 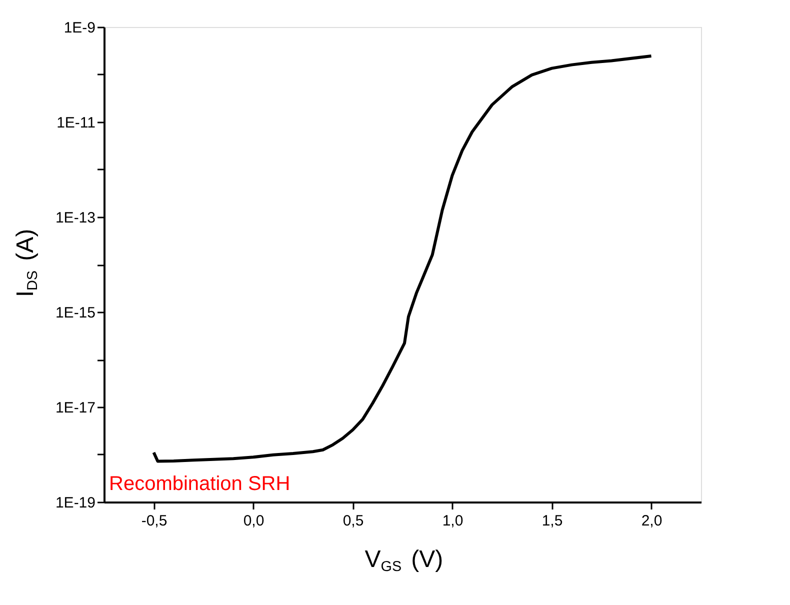 What do you see at coordinates (552, 521) in the screenshot?
I see `x-tick-label: 1,5` at bounding box center [552, 521].